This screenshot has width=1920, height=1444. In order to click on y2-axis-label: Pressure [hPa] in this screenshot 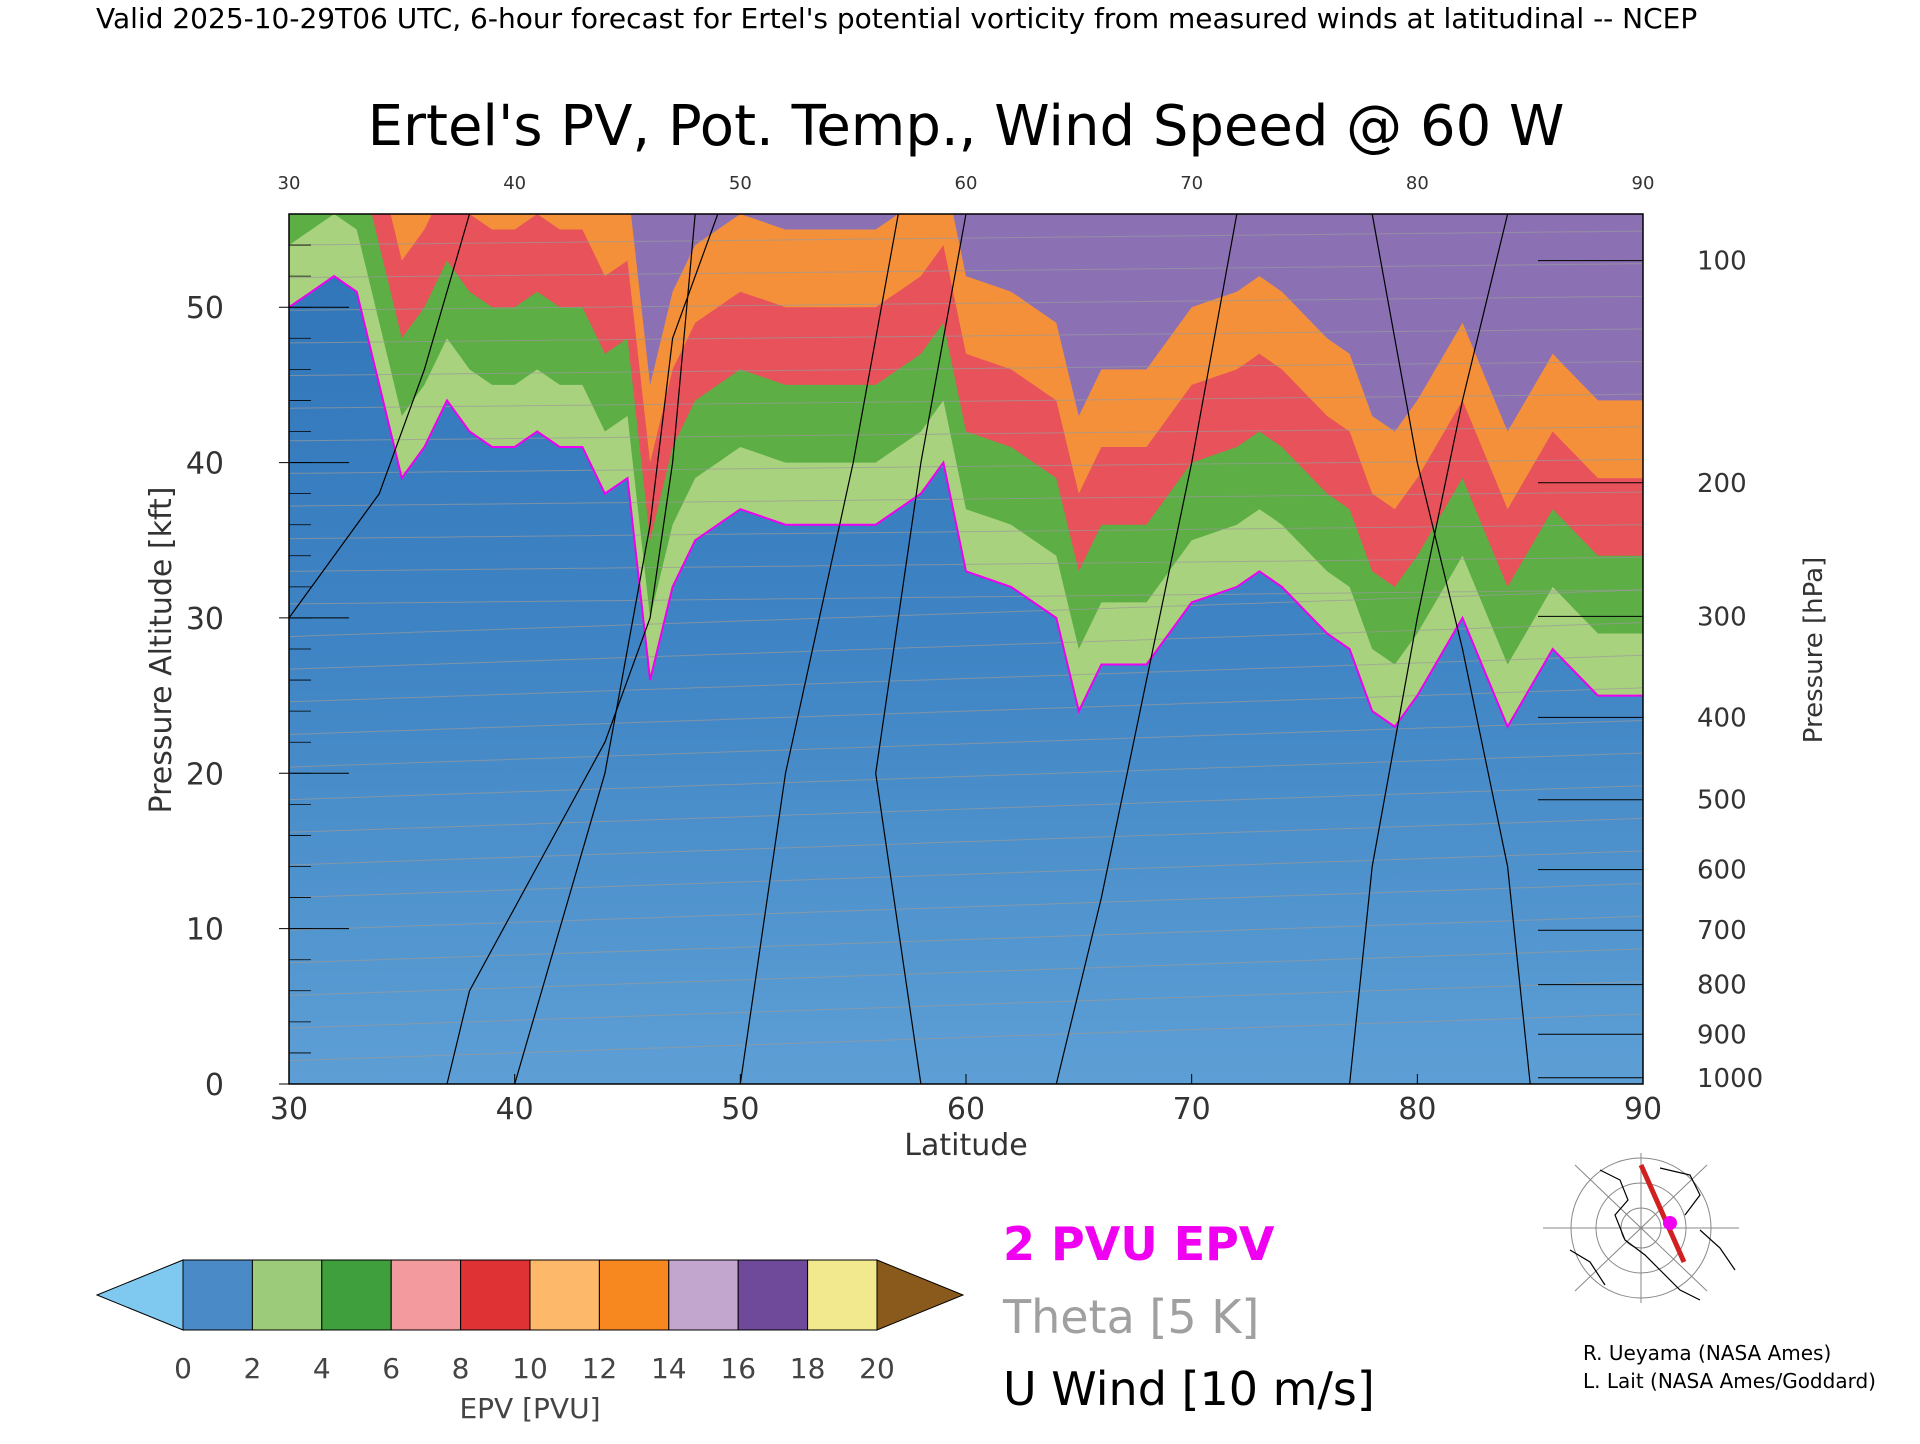, I will do `click(1814, 650)`.